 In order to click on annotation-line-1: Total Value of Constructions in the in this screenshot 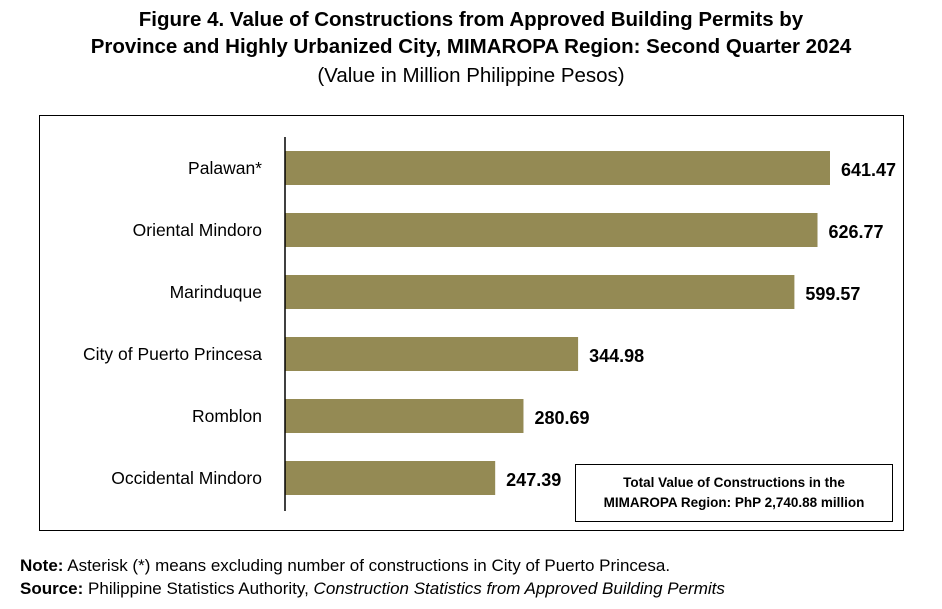, I will do `click(734, 482)`.